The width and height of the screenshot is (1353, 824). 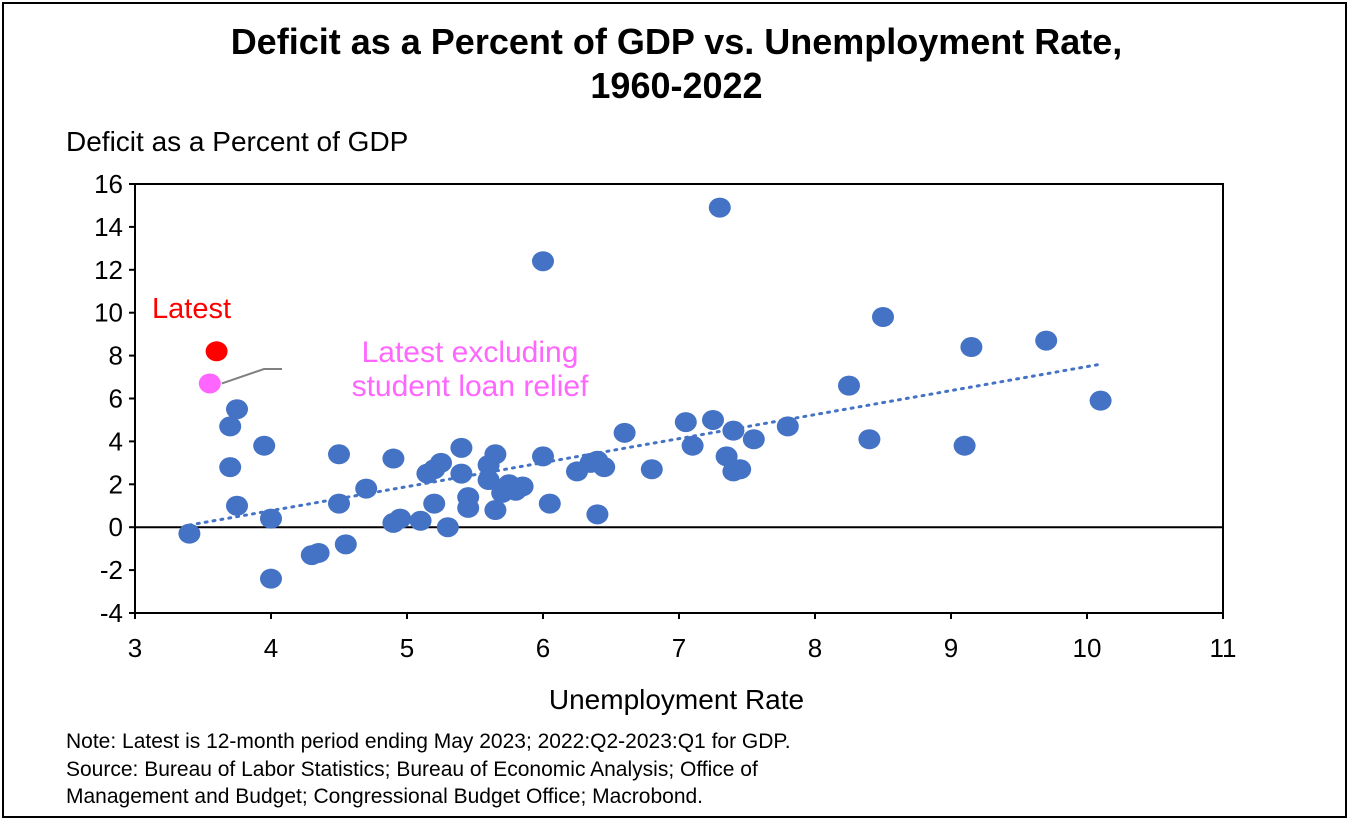 I want to click on y-tick-label: 0, so click(x=116, y=527).